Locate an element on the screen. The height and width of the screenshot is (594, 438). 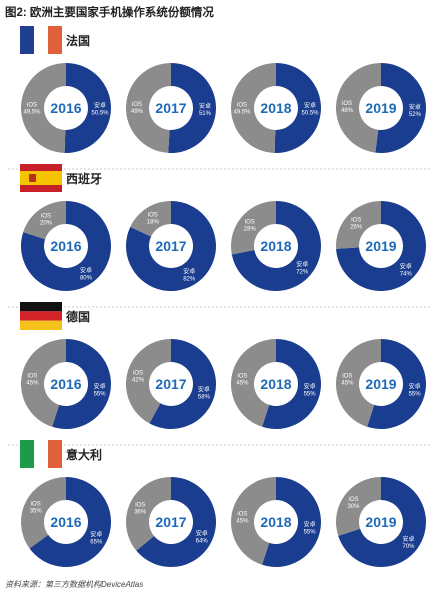
ios-value: 42% is located at coordinates (138, 381).